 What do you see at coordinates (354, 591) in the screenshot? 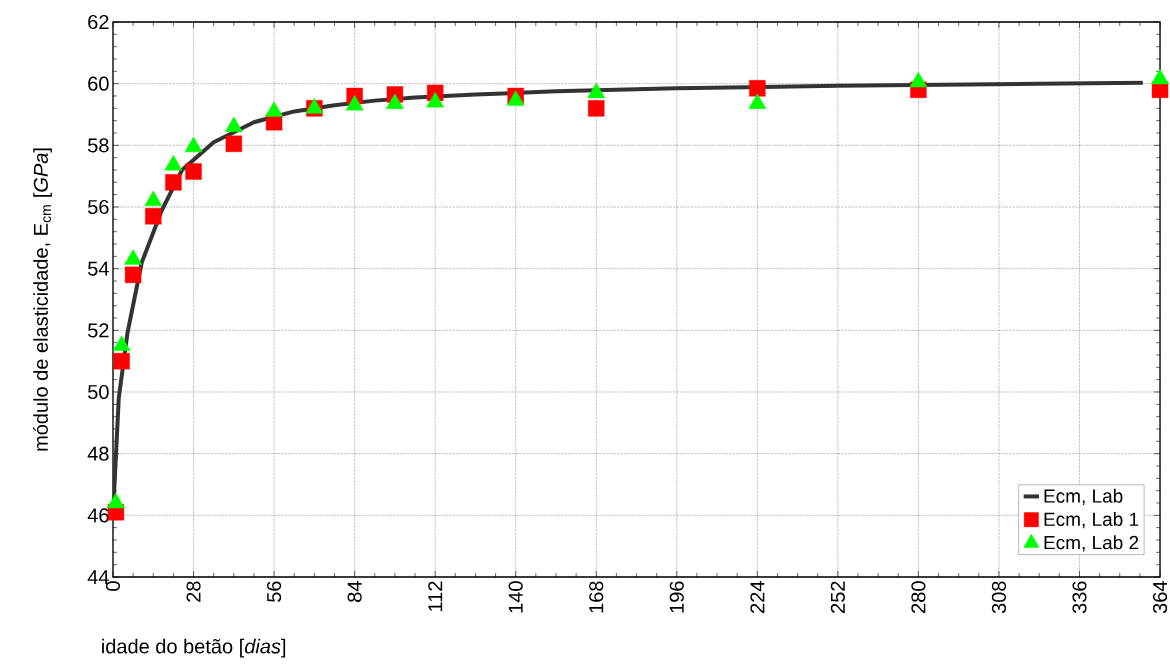
I see `x-tick-label: 84` at bounding box center [354, 591].